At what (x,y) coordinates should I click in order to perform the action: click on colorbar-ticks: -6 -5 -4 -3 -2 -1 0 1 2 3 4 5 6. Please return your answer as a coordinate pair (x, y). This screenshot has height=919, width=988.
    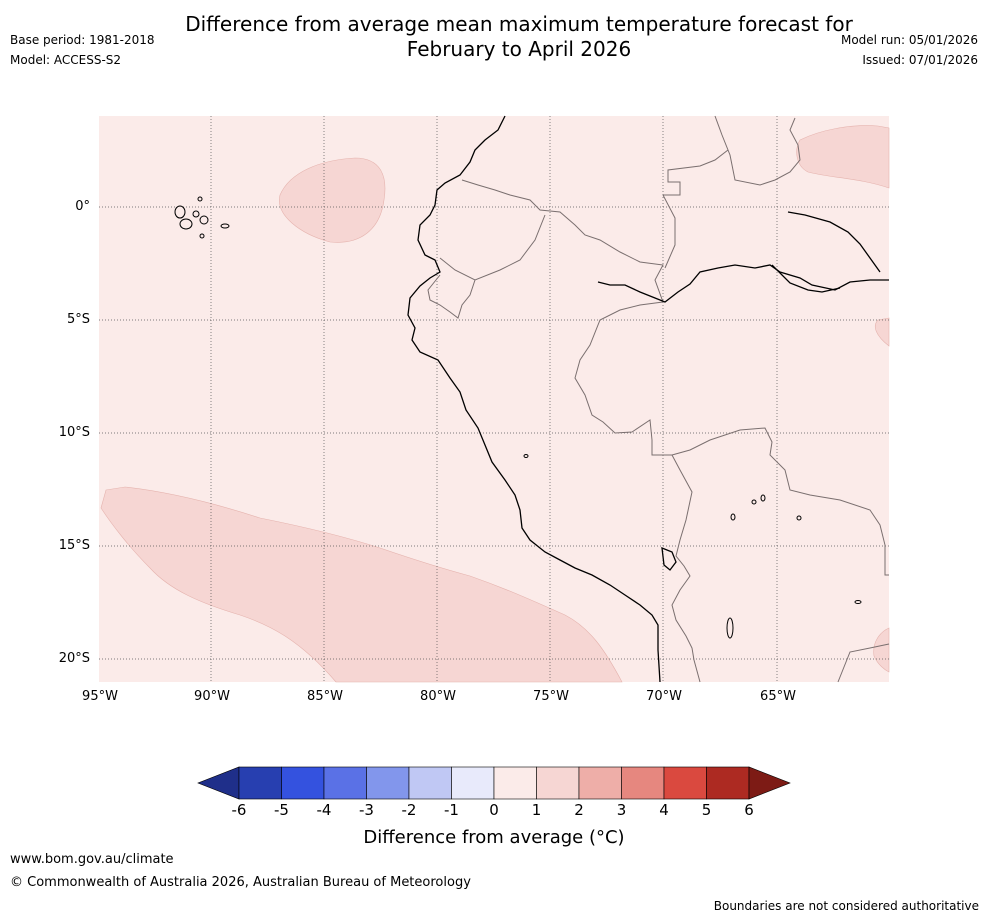
    Looking at the image, I should click on (494, 812).